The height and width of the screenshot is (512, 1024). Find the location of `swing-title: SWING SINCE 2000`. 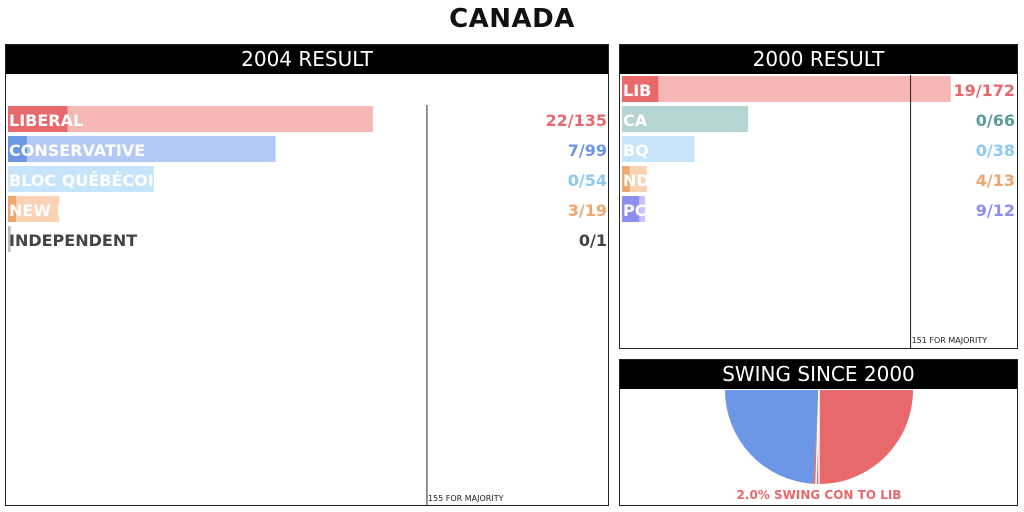

swing-title: SWING SINCE 2000 is located at coordinates (818, 374).